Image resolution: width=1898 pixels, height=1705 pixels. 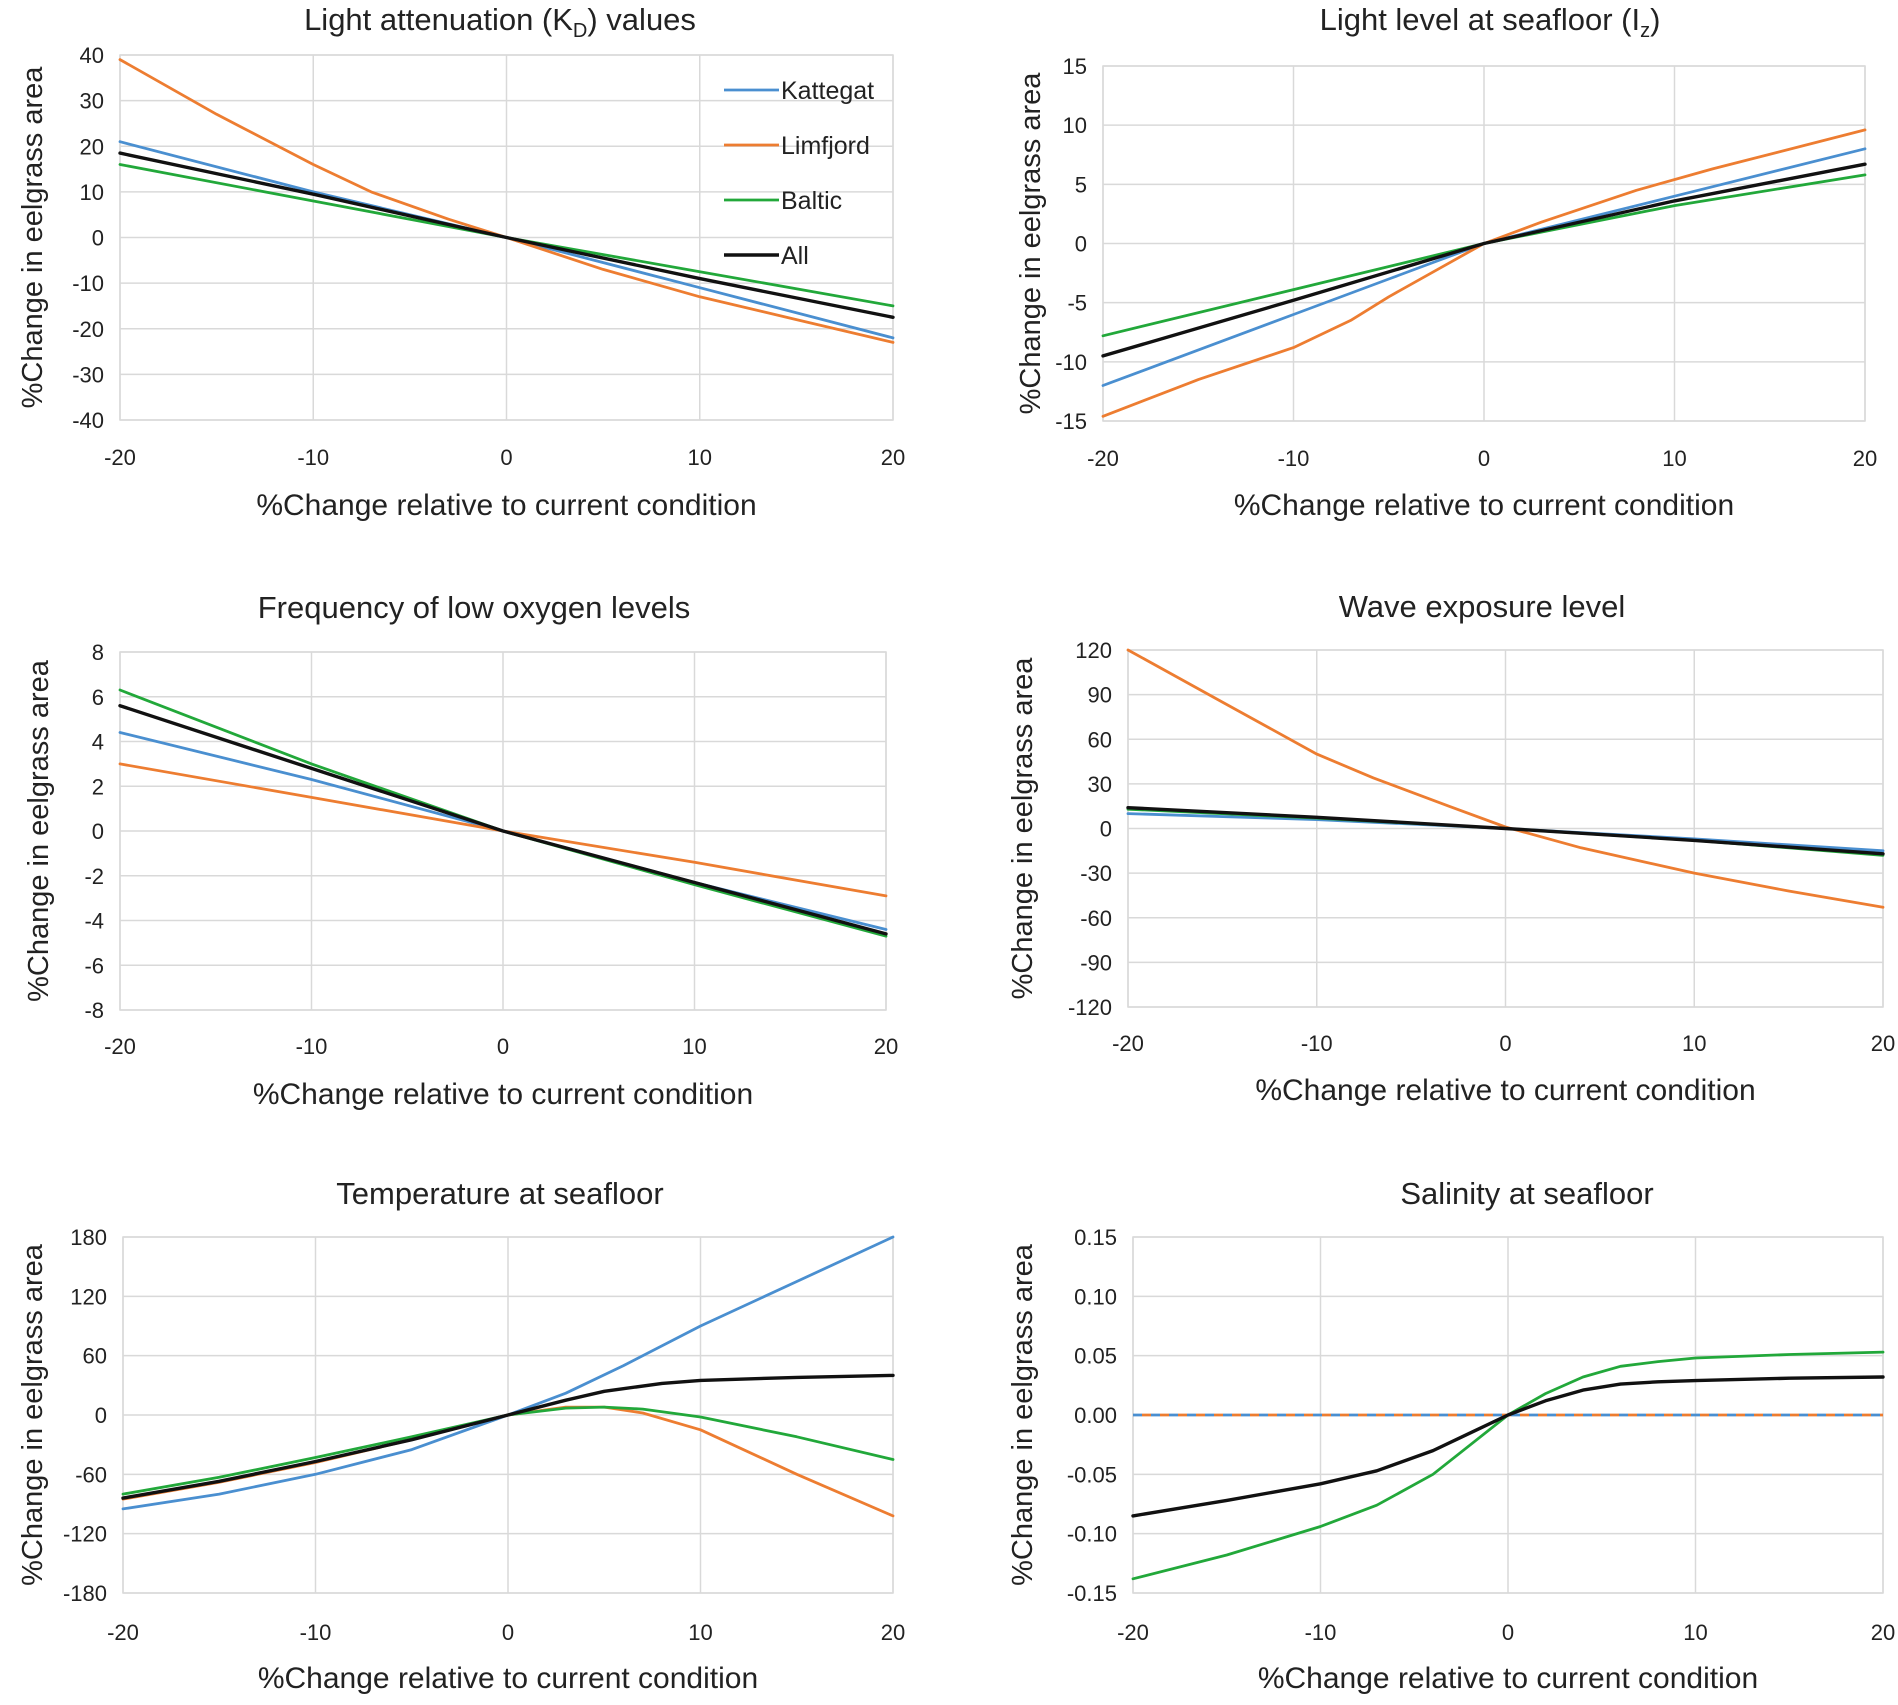 What do you see at coordinates (98, 697) in the screenshot?
I see `y-tick-label: 6` at bounding box center [98, 697].